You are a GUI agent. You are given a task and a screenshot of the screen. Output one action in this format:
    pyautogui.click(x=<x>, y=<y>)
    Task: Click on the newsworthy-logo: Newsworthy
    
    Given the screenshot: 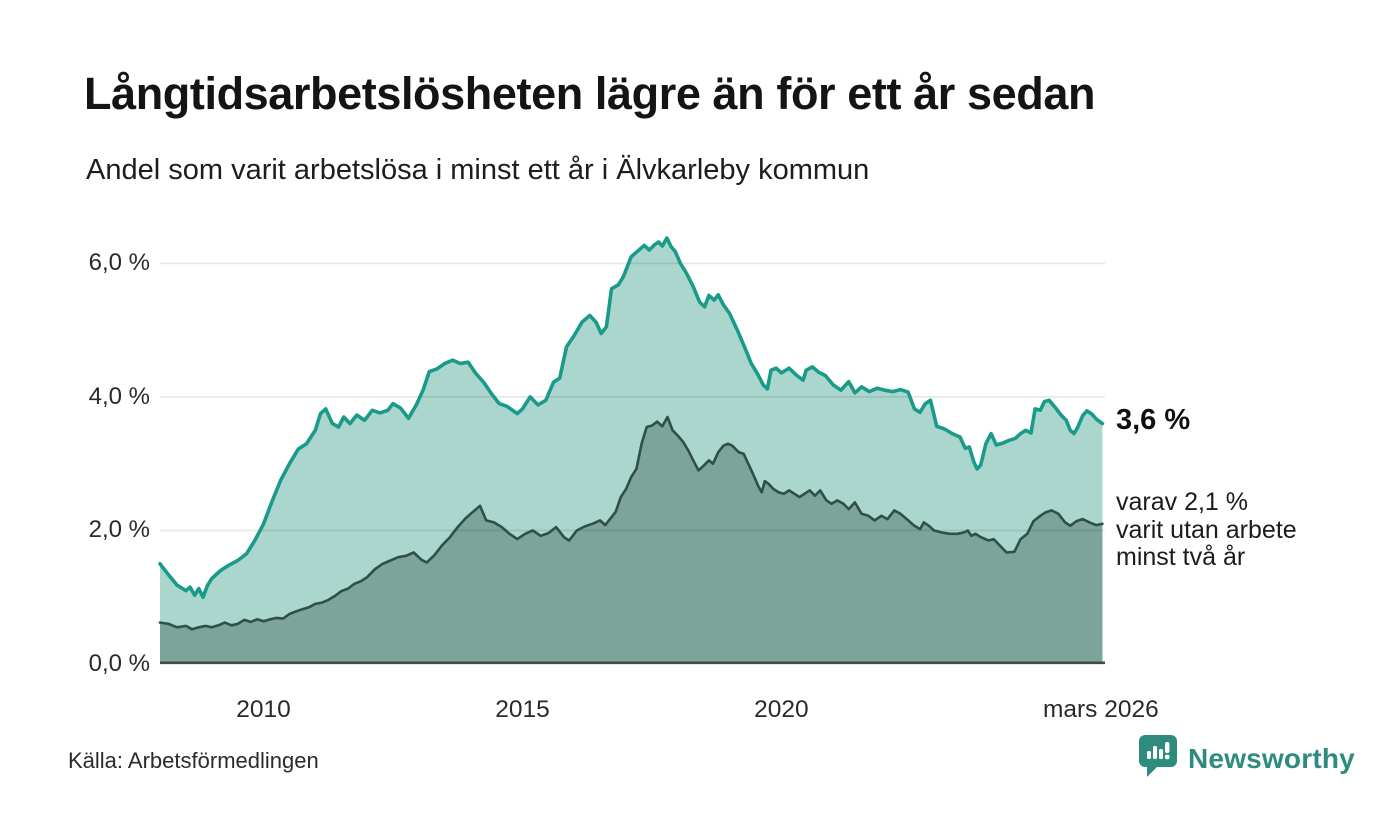 What is the action you would take?
    pyautogui.click(x=1246, y=758)
    